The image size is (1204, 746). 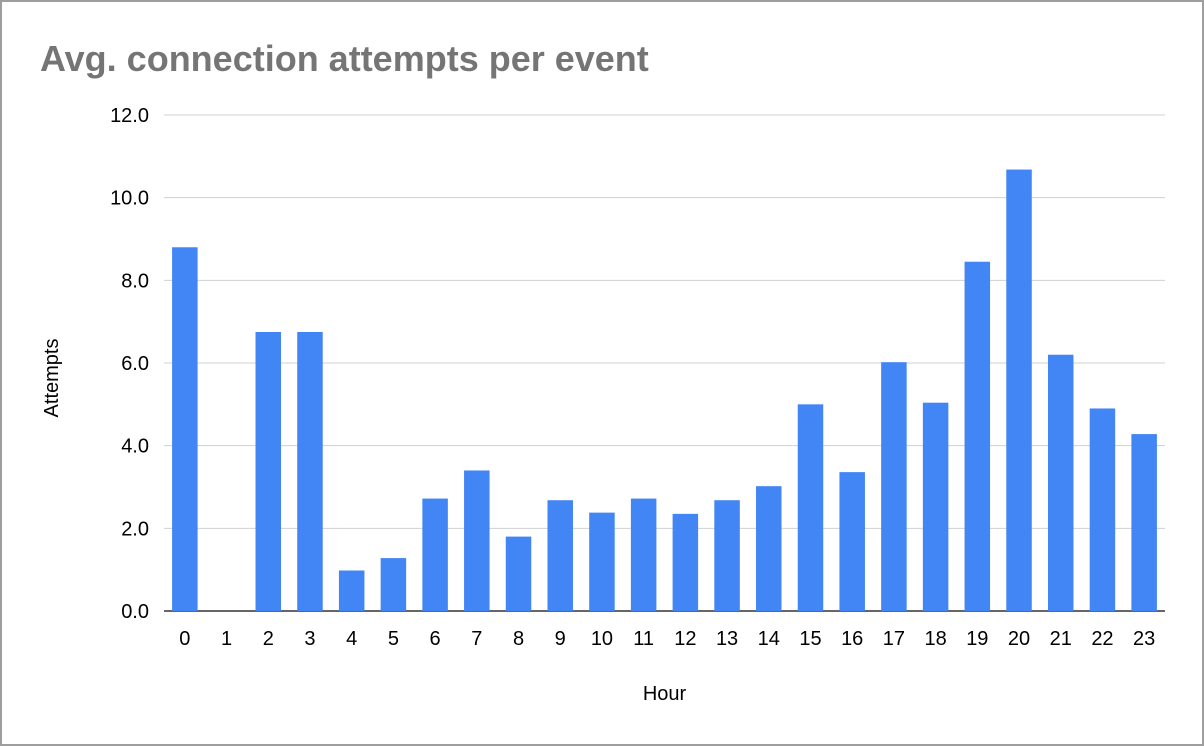 I want to click on x-tick-label: 21, so click(x=1061, y=639).